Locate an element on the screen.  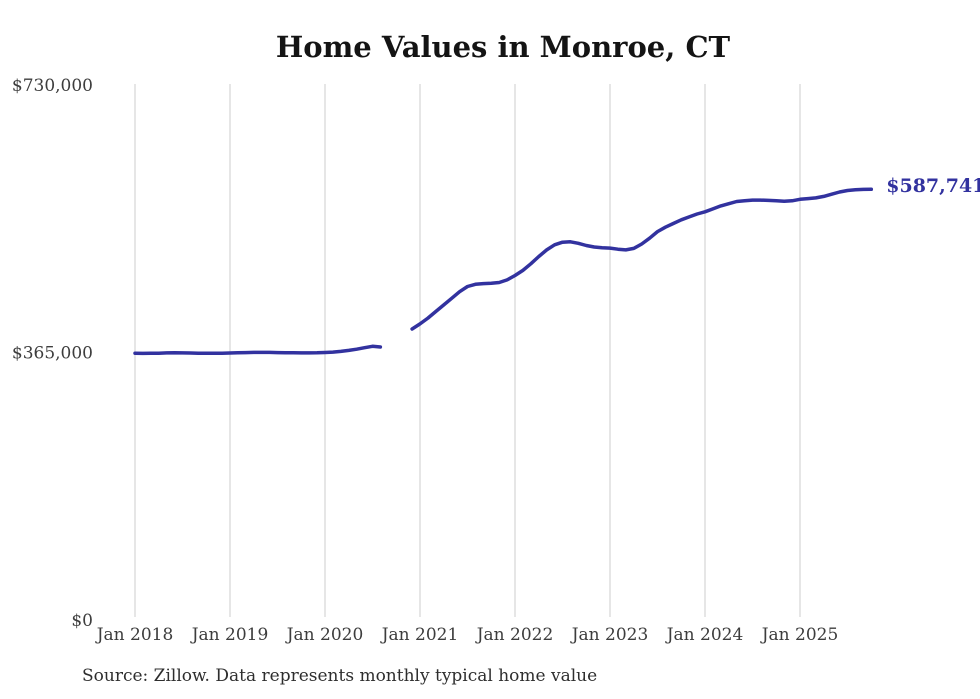
x-tick-label: Jan 2023 is located at coordinates (609, 635).